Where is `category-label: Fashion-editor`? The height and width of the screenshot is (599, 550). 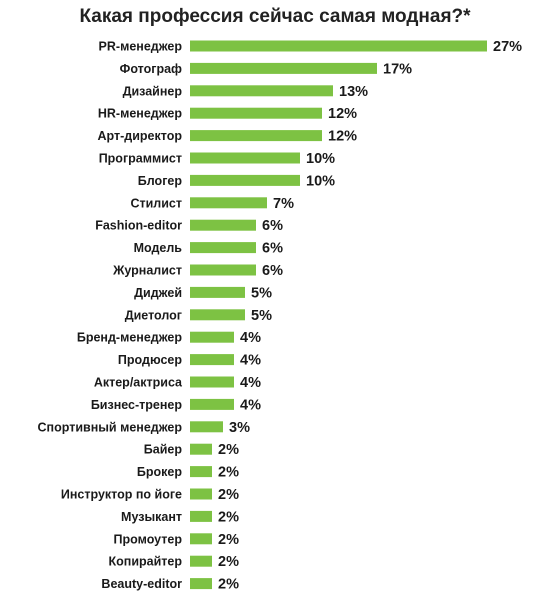 category-label: Fashion-editor is located at coordinates (138, 226).